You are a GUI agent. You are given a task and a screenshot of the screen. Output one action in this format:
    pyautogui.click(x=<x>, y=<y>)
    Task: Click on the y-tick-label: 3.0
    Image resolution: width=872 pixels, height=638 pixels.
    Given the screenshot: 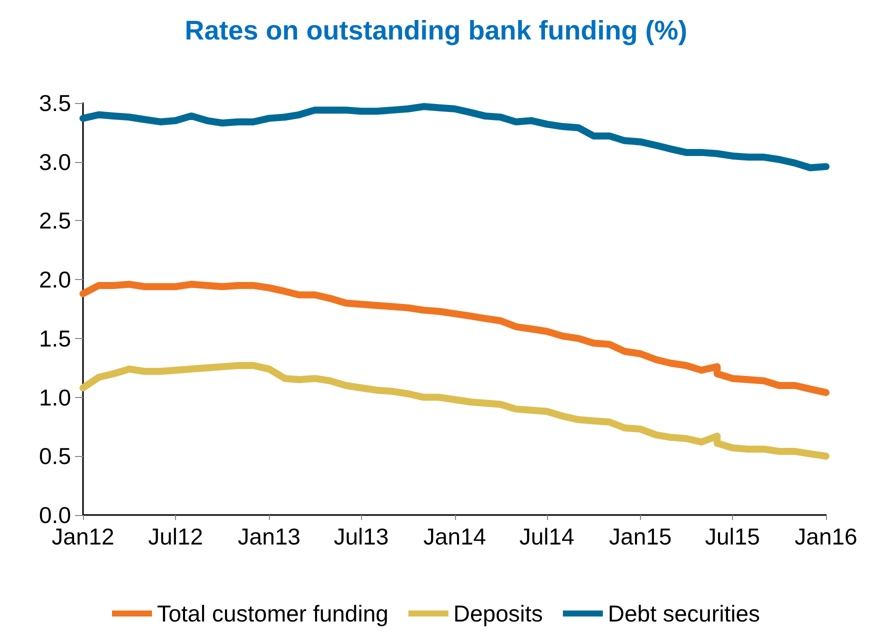 What is the action you would take?
    pyautogui.click(x=55, y=161)
    